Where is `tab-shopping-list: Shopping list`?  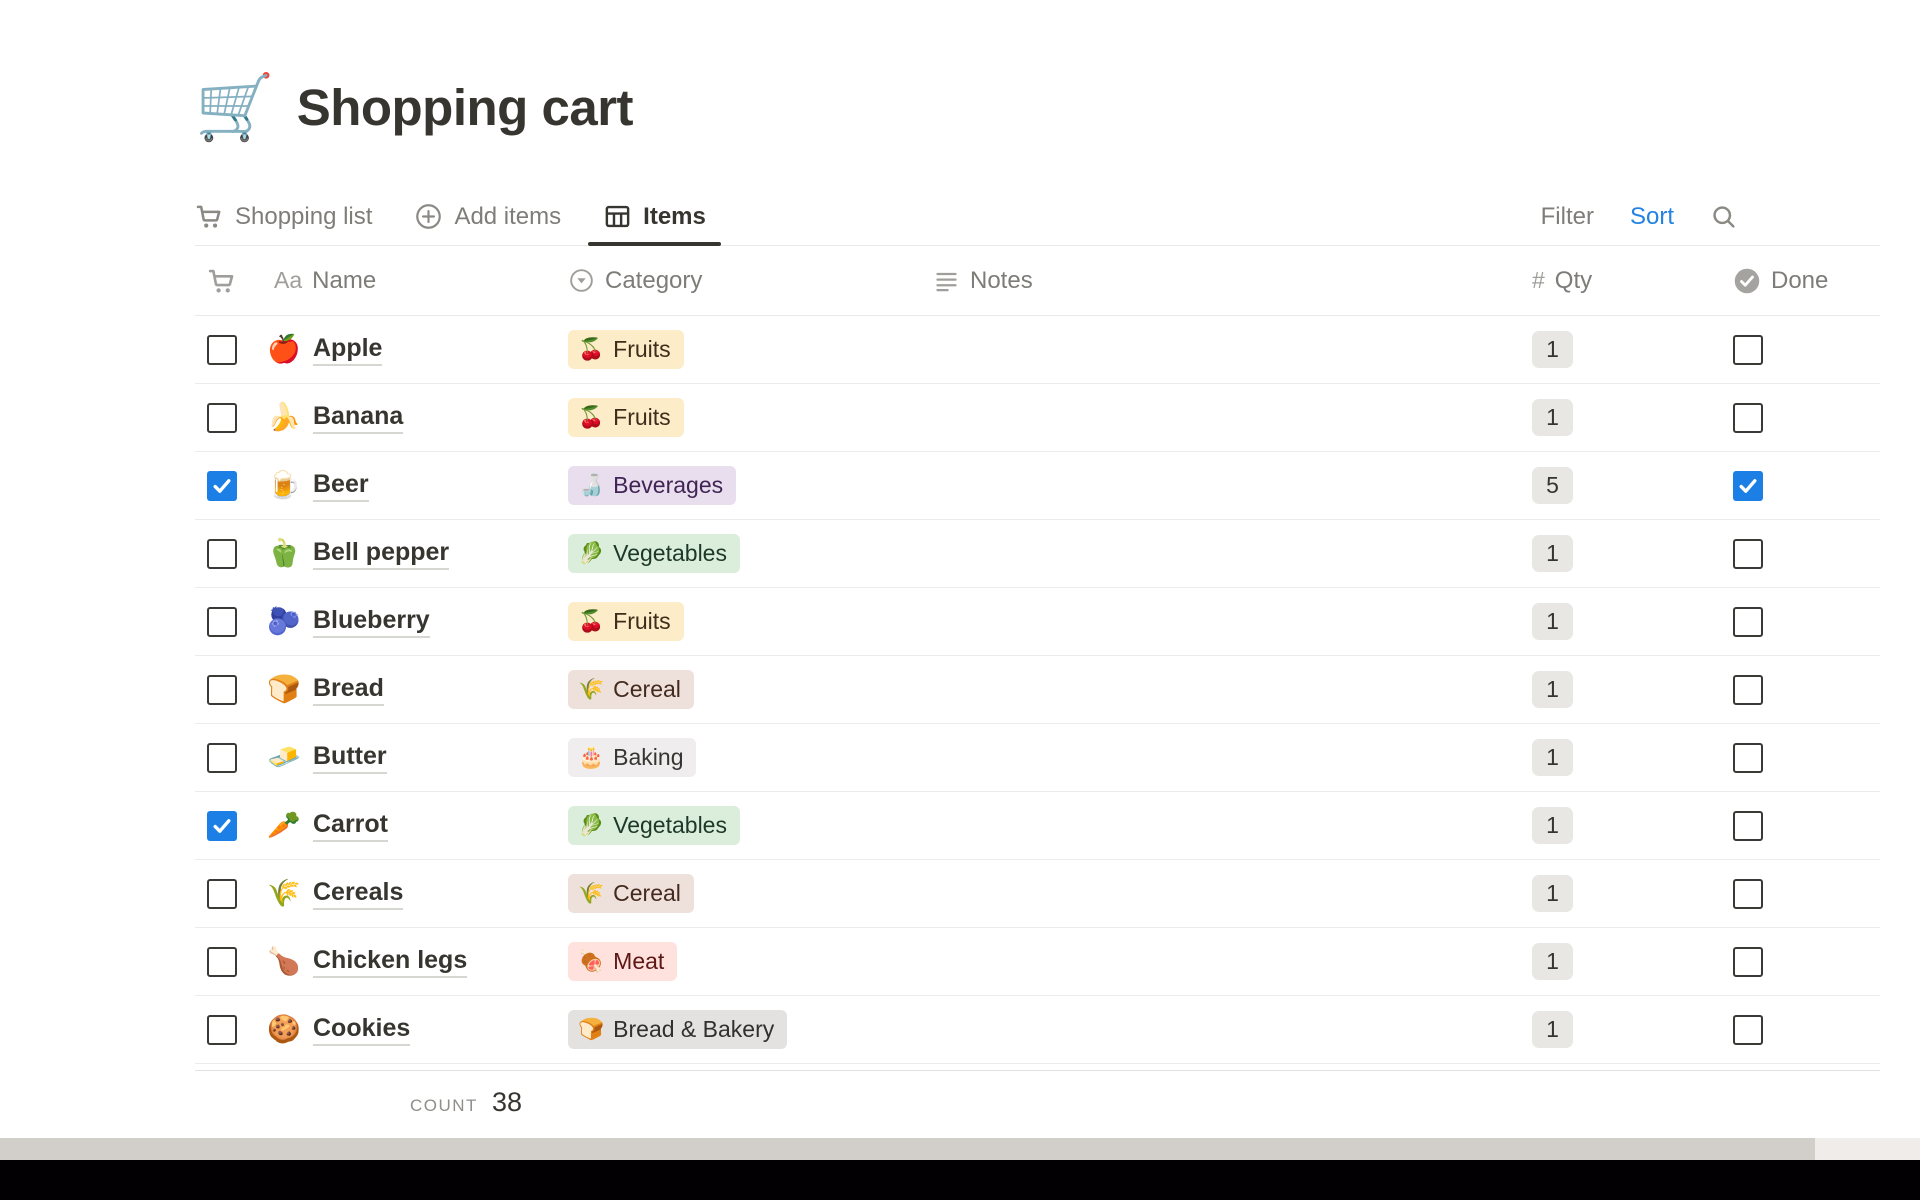 tab-shopping-list: Shopping list is located at coordinates (283, 216).